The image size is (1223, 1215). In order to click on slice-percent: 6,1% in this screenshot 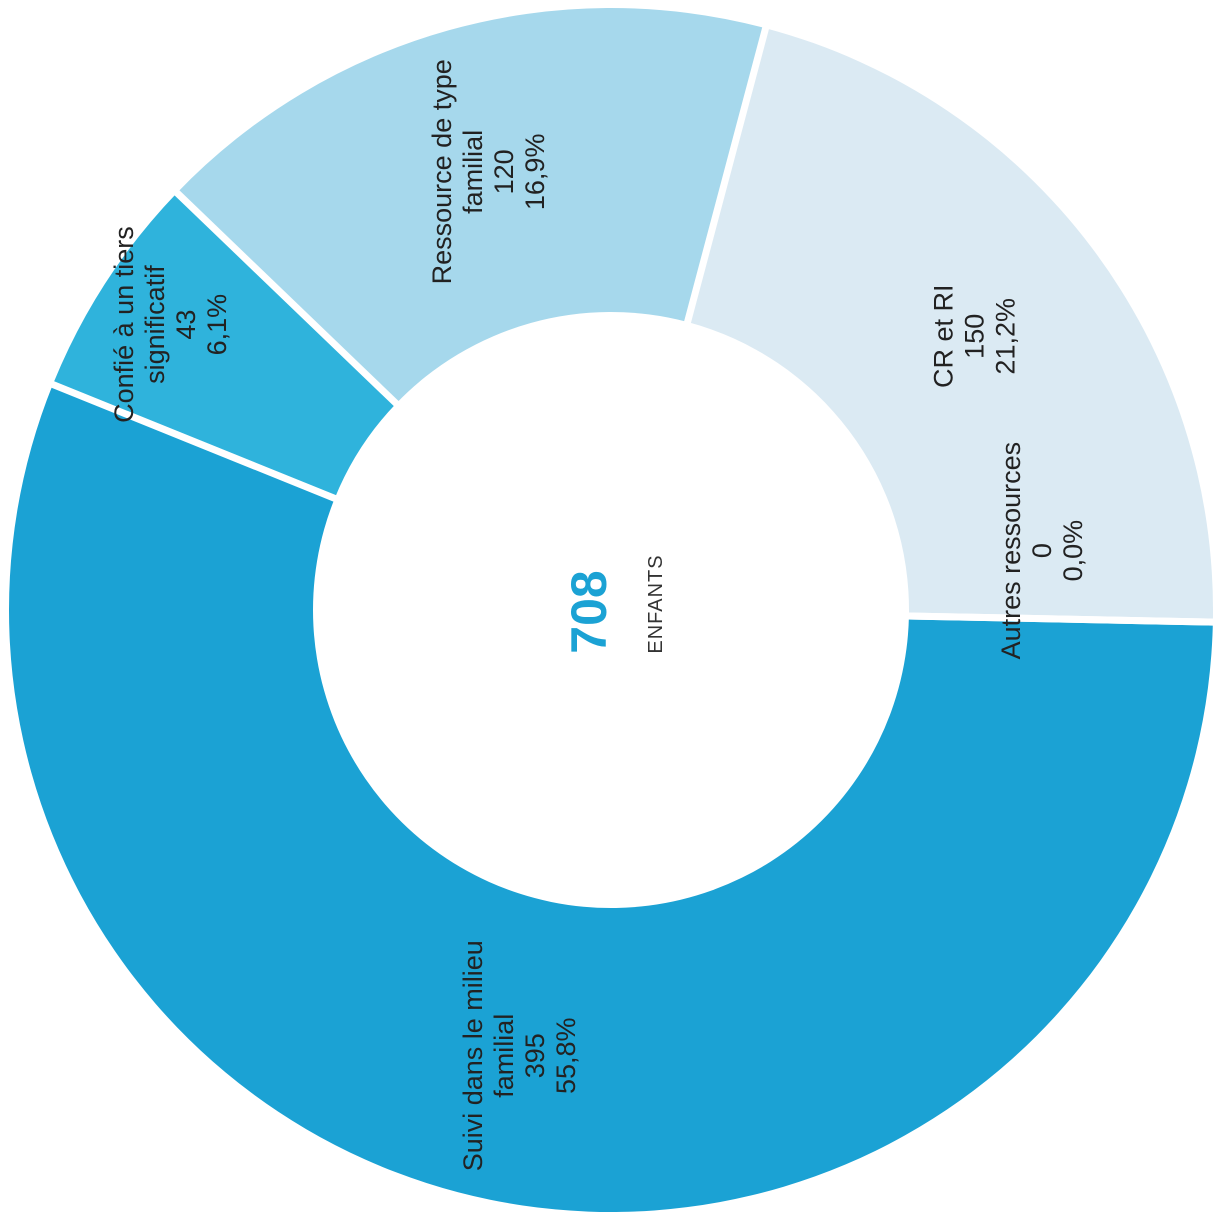, I will do `click(217, 325)`.